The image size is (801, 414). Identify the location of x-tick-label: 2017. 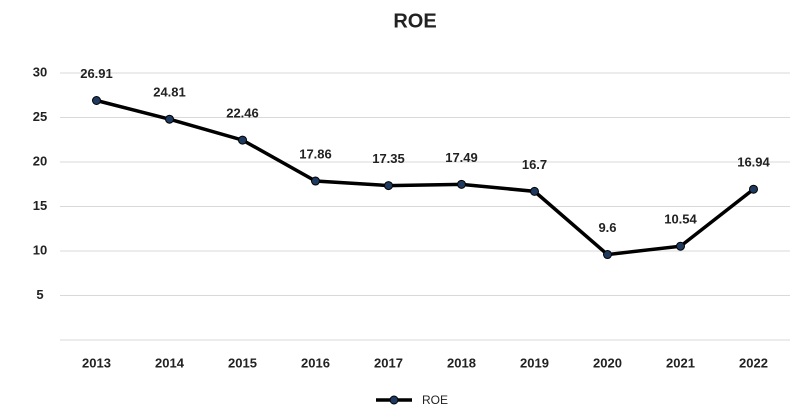
(388, 362).